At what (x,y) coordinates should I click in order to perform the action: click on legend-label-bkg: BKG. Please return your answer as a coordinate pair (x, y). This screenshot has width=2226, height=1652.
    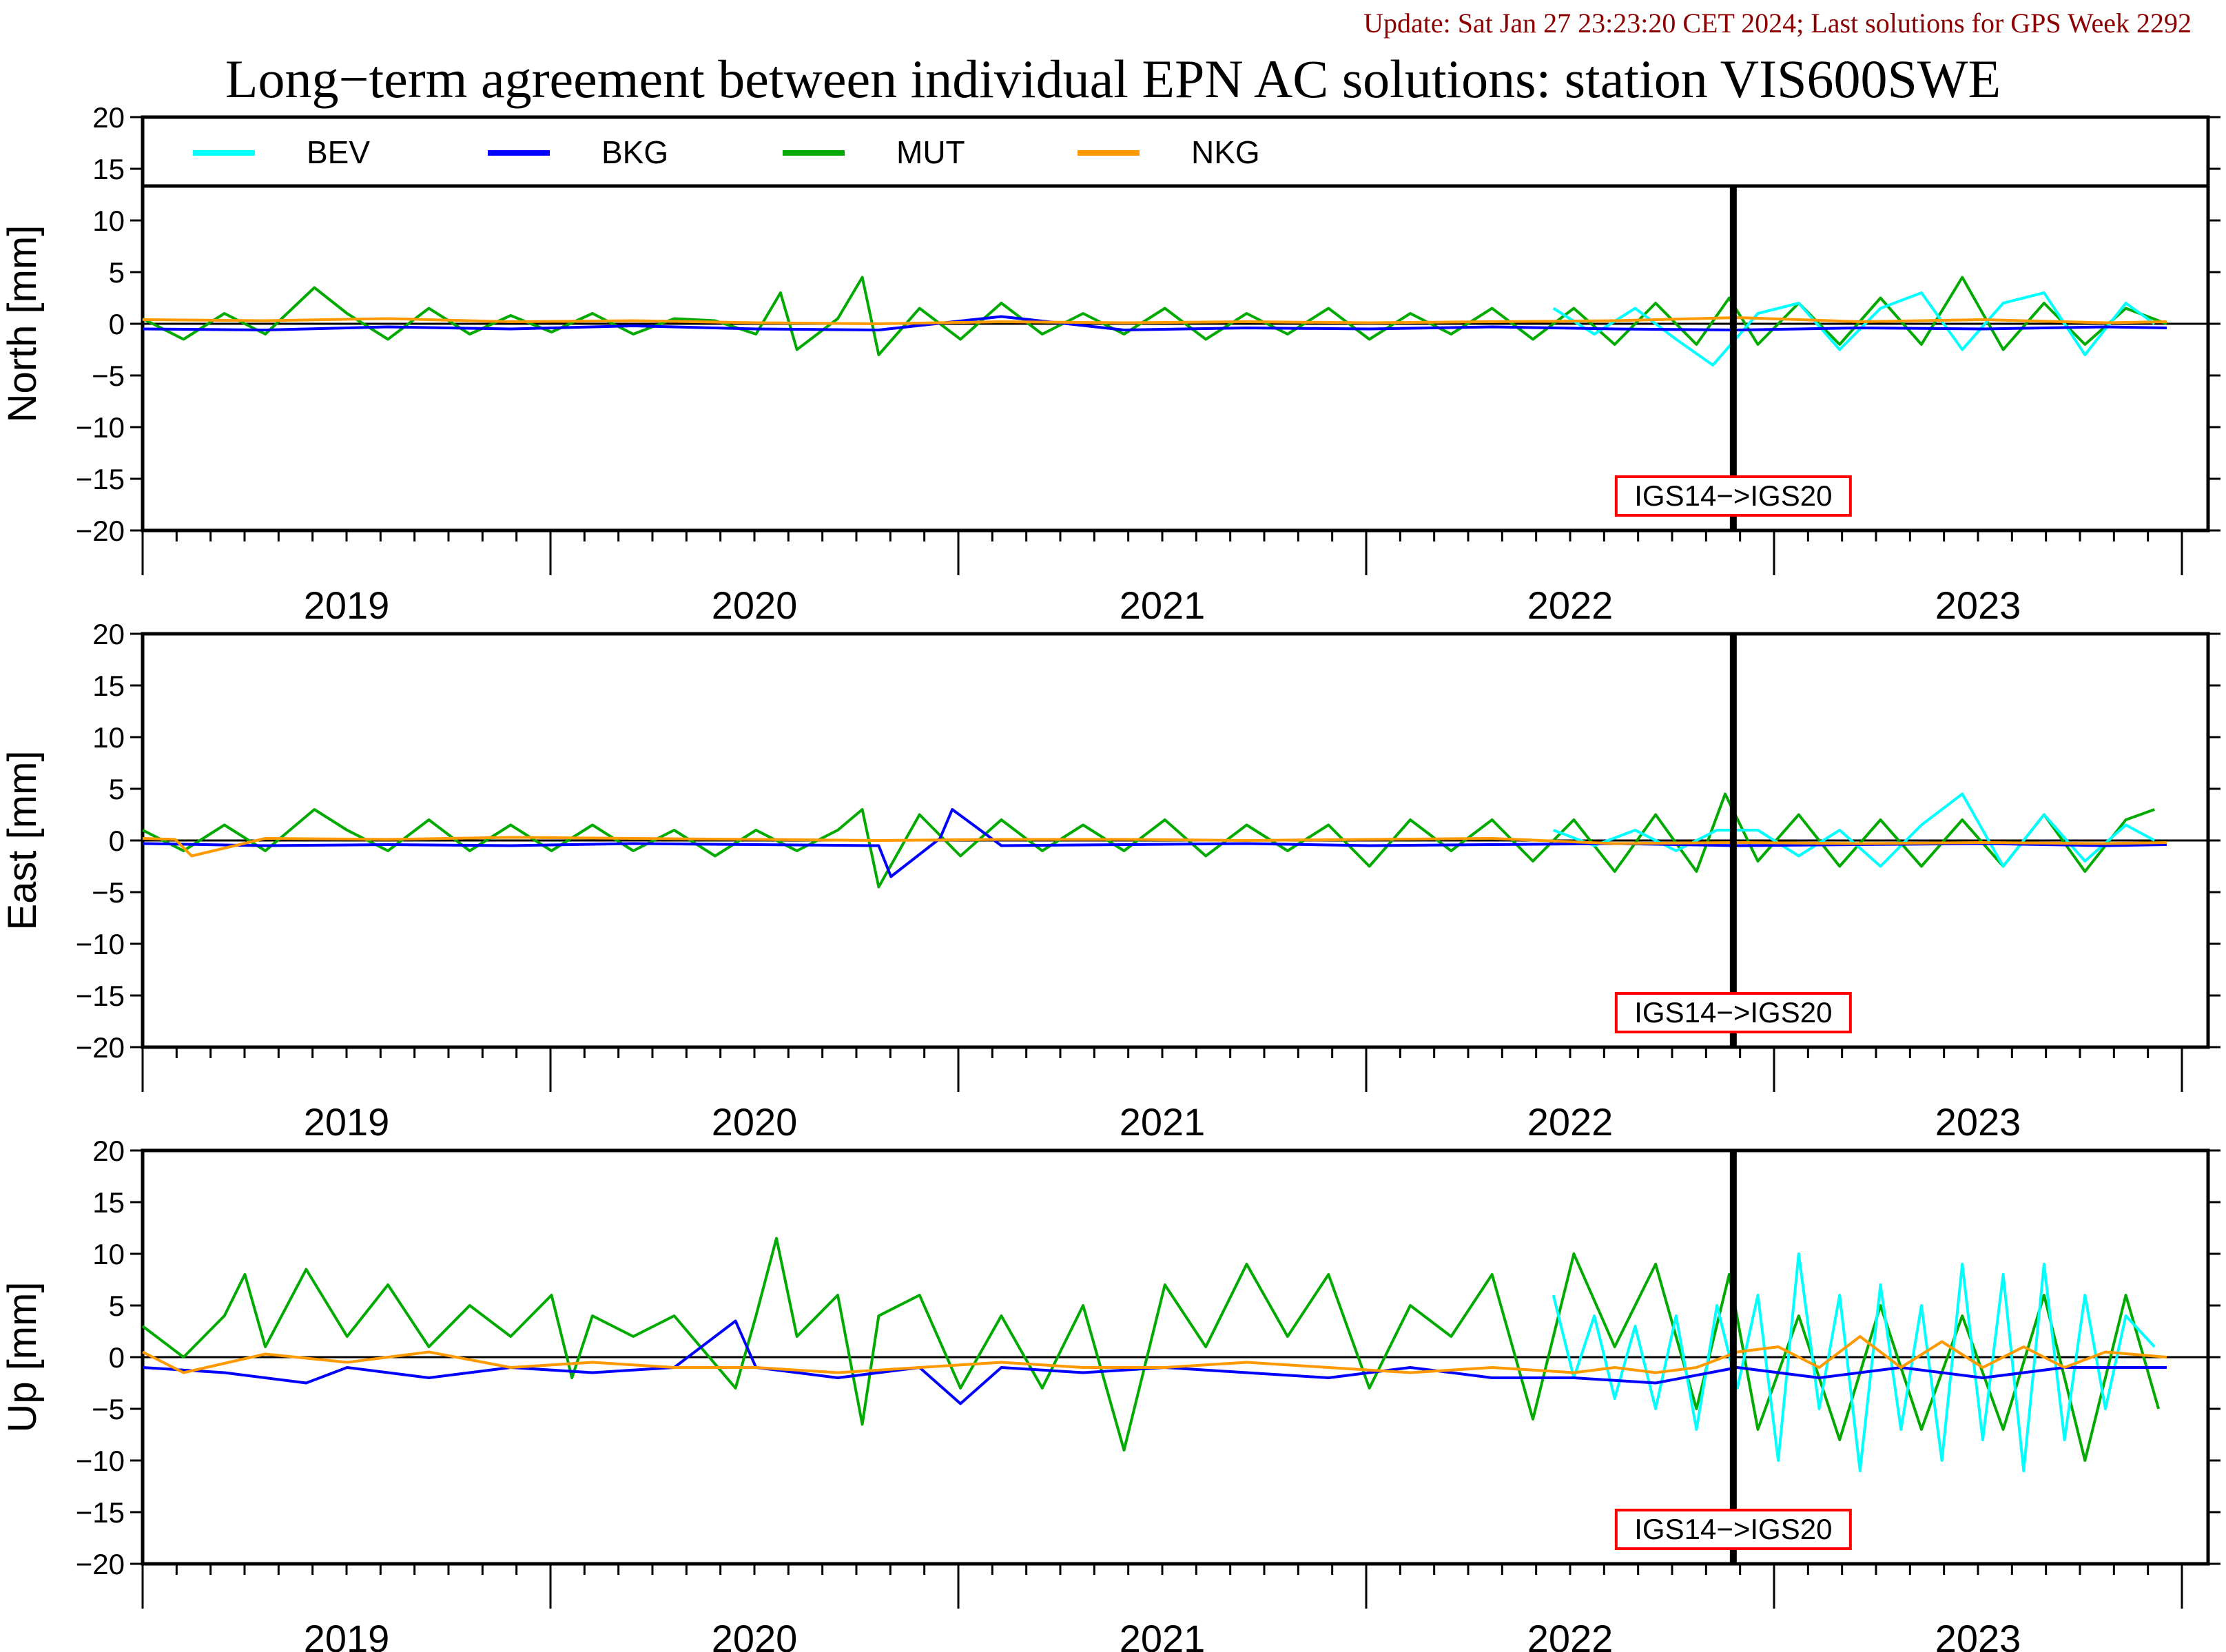
    Looking at the image, I should click on (634, 152).